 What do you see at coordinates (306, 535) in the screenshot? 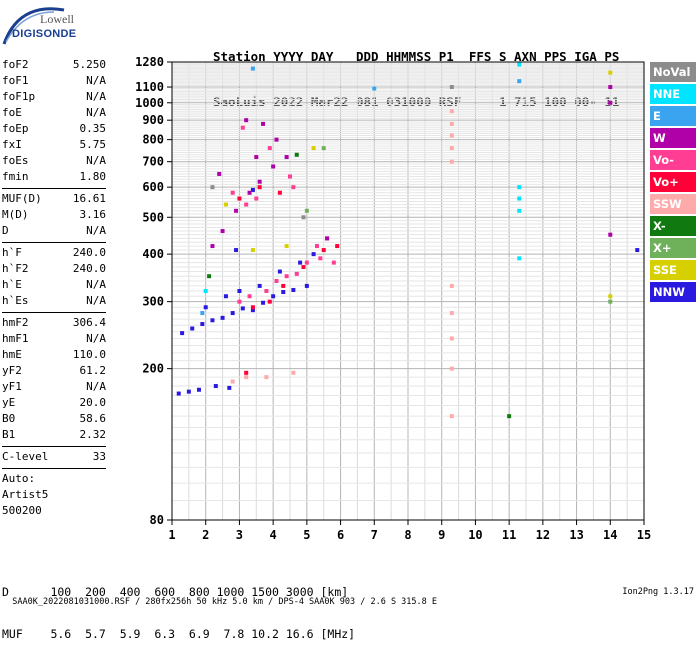
I see `x-tick-label: 5` at bounding box center [306, 535].